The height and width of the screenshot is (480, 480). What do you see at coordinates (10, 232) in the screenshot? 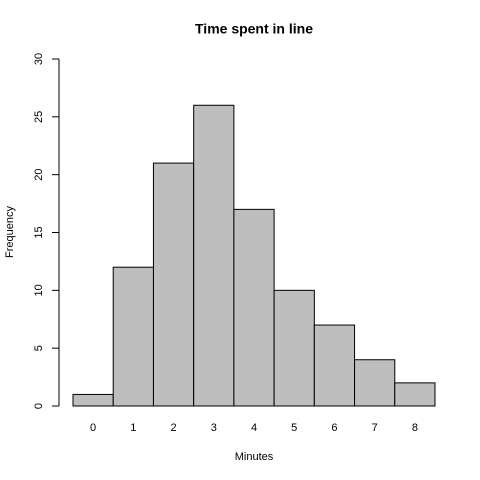
I see `y-axis-label: Frequency` at bounding box center [10, 232].